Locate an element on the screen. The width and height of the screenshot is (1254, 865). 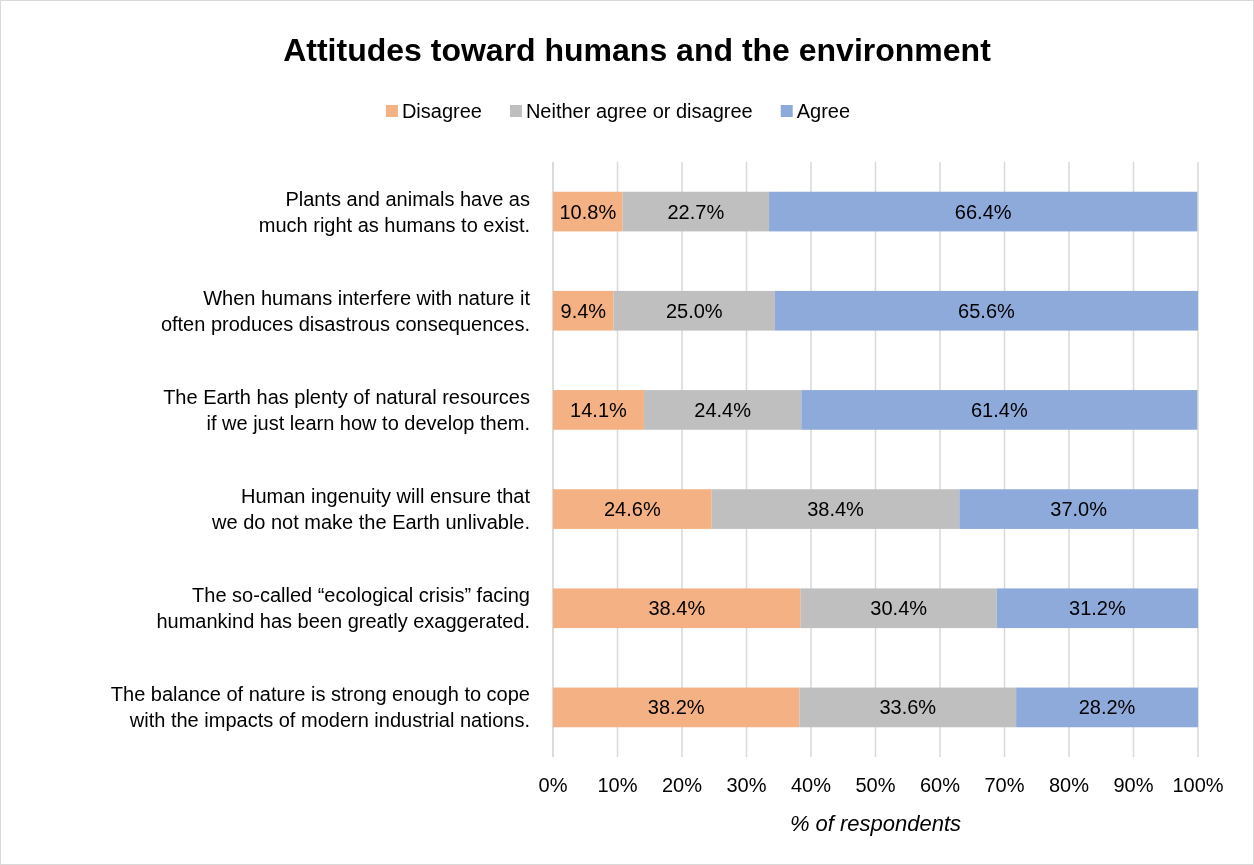
y-tick-label: The balance of nature is strong enough to cope with the impacts of modern industrial nations. is located at coordinates (320, 707).